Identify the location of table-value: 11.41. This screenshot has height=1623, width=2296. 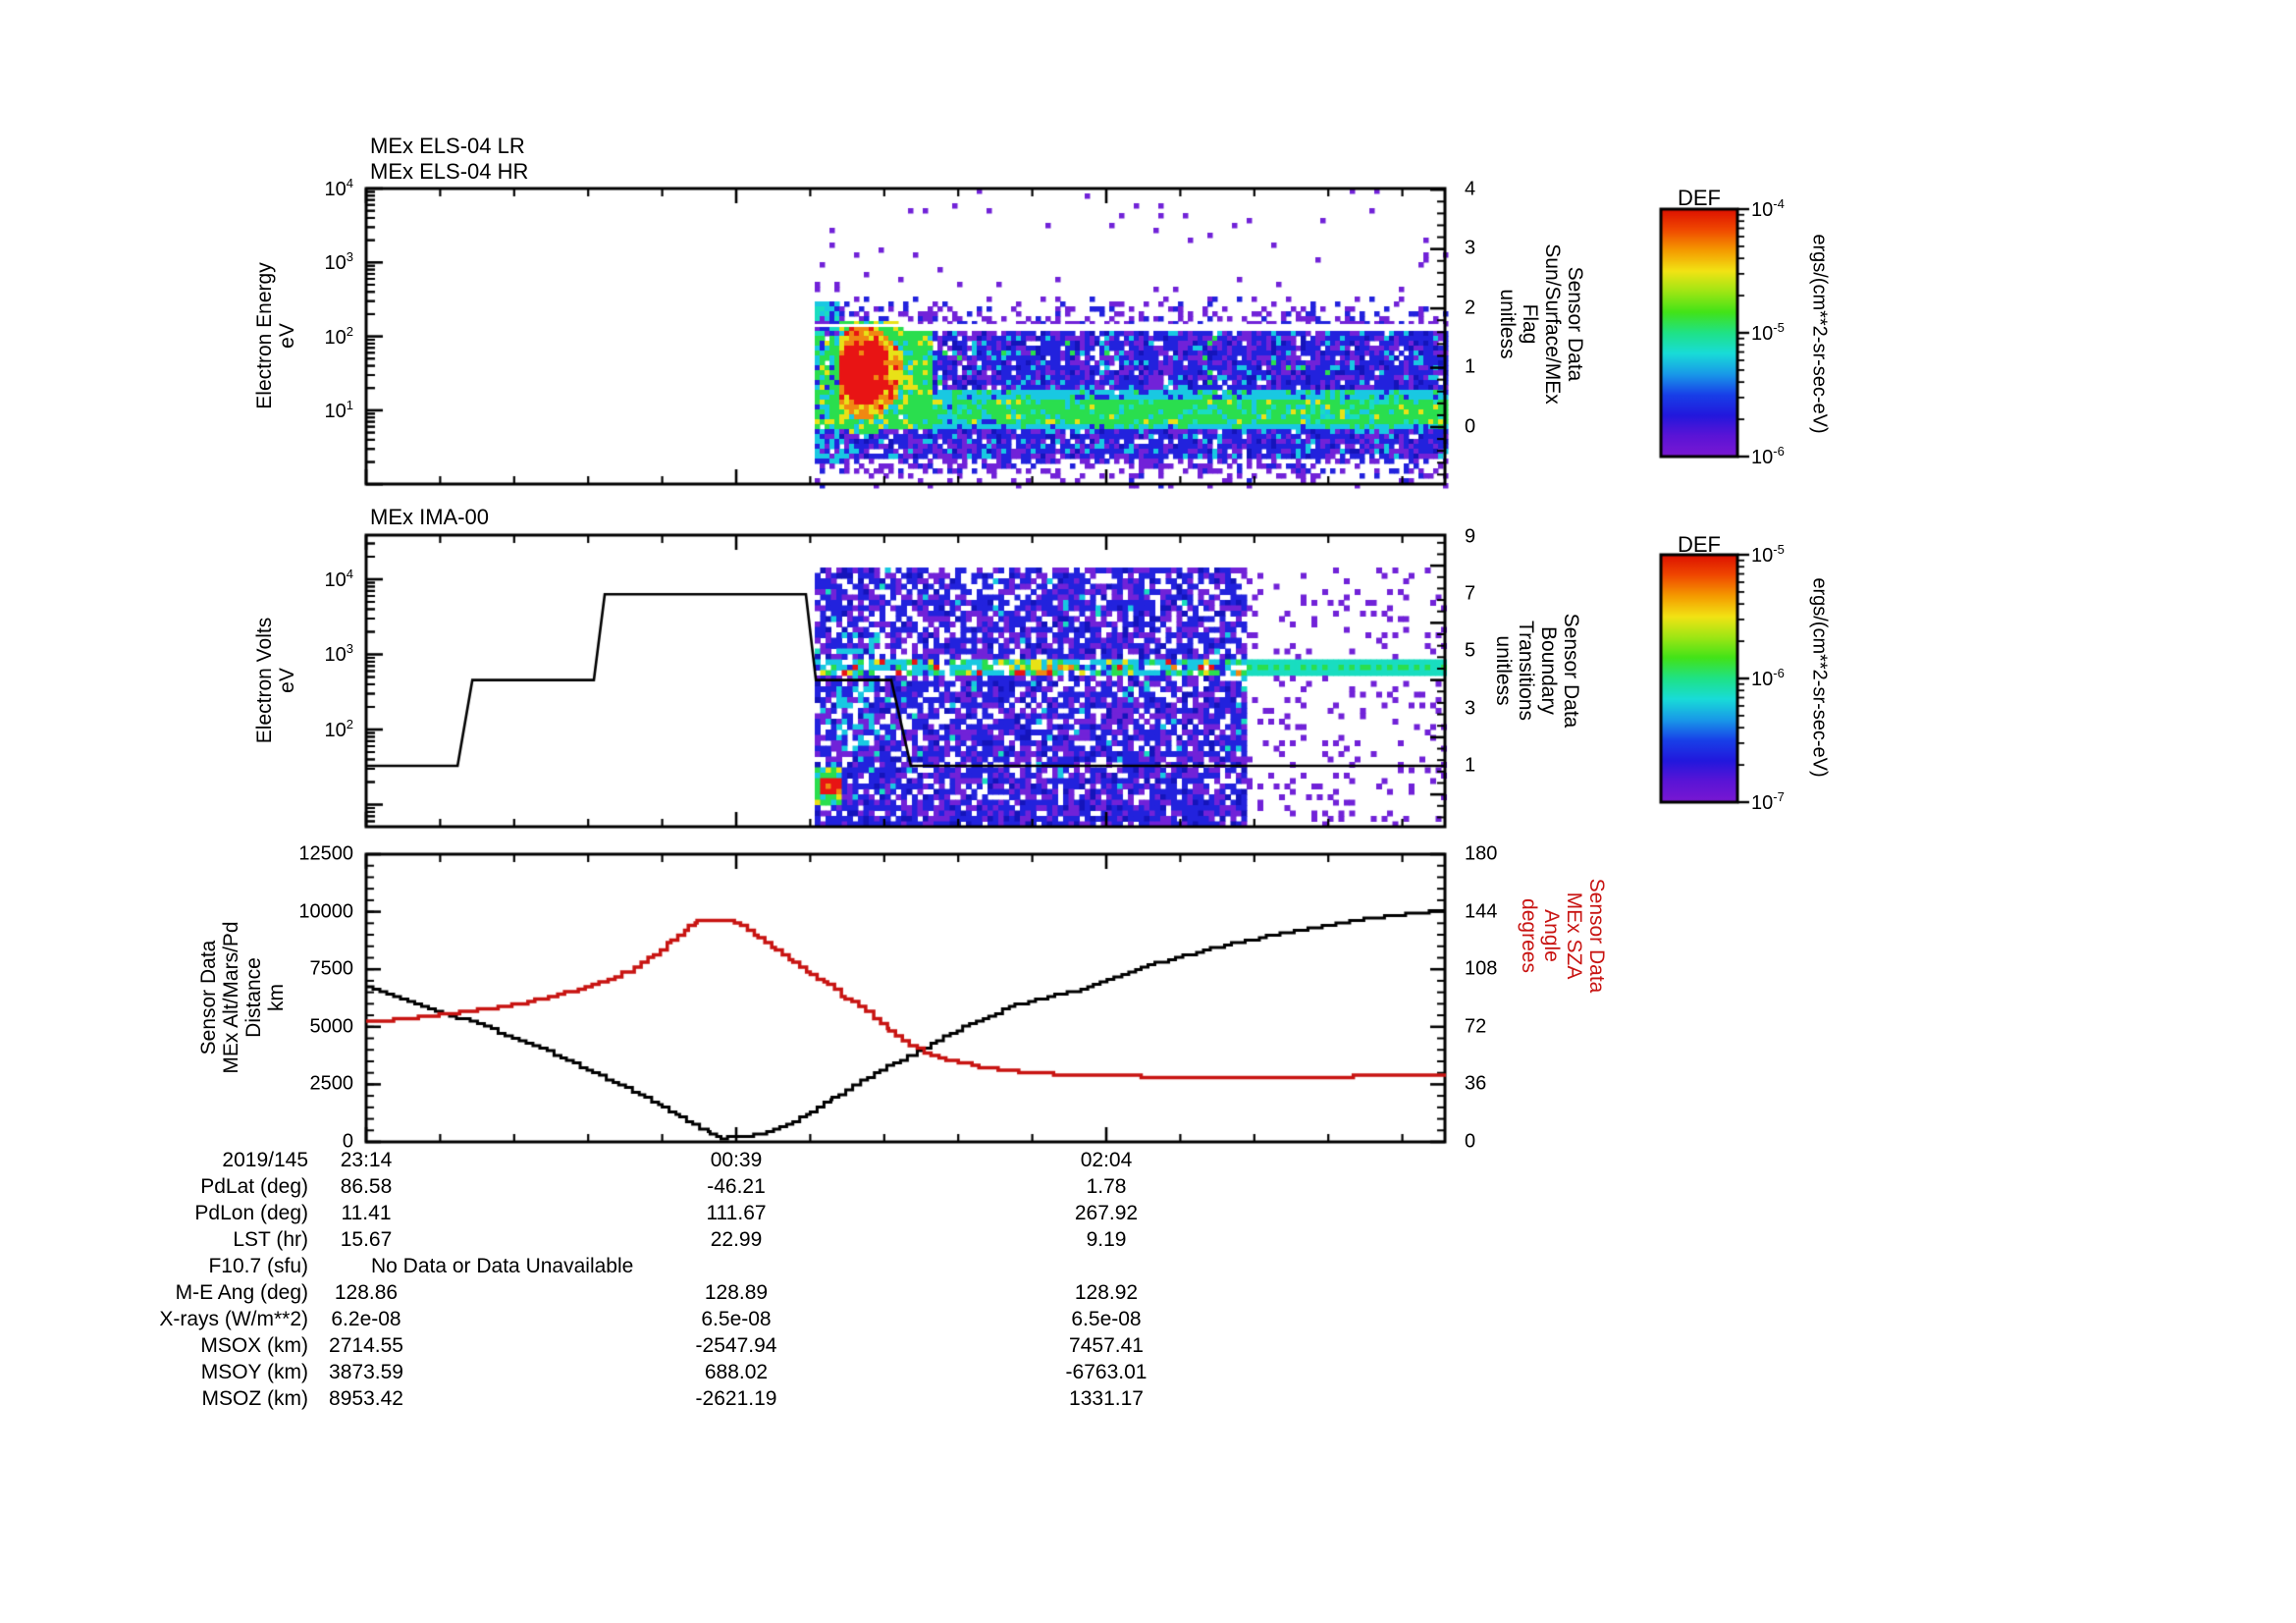
(367, 1213).